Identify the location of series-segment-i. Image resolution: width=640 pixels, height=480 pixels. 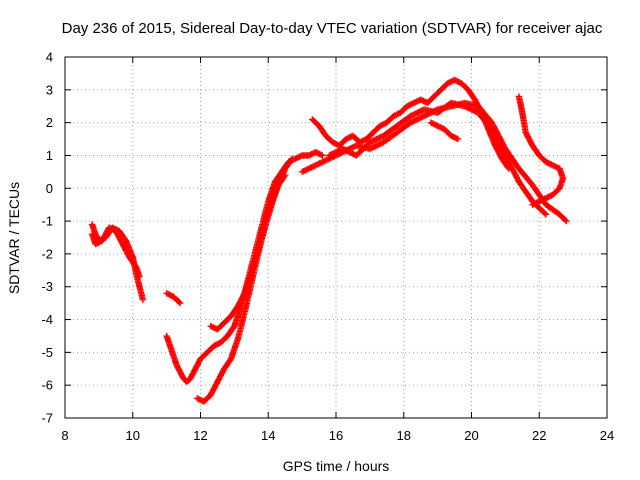
(438, 158).